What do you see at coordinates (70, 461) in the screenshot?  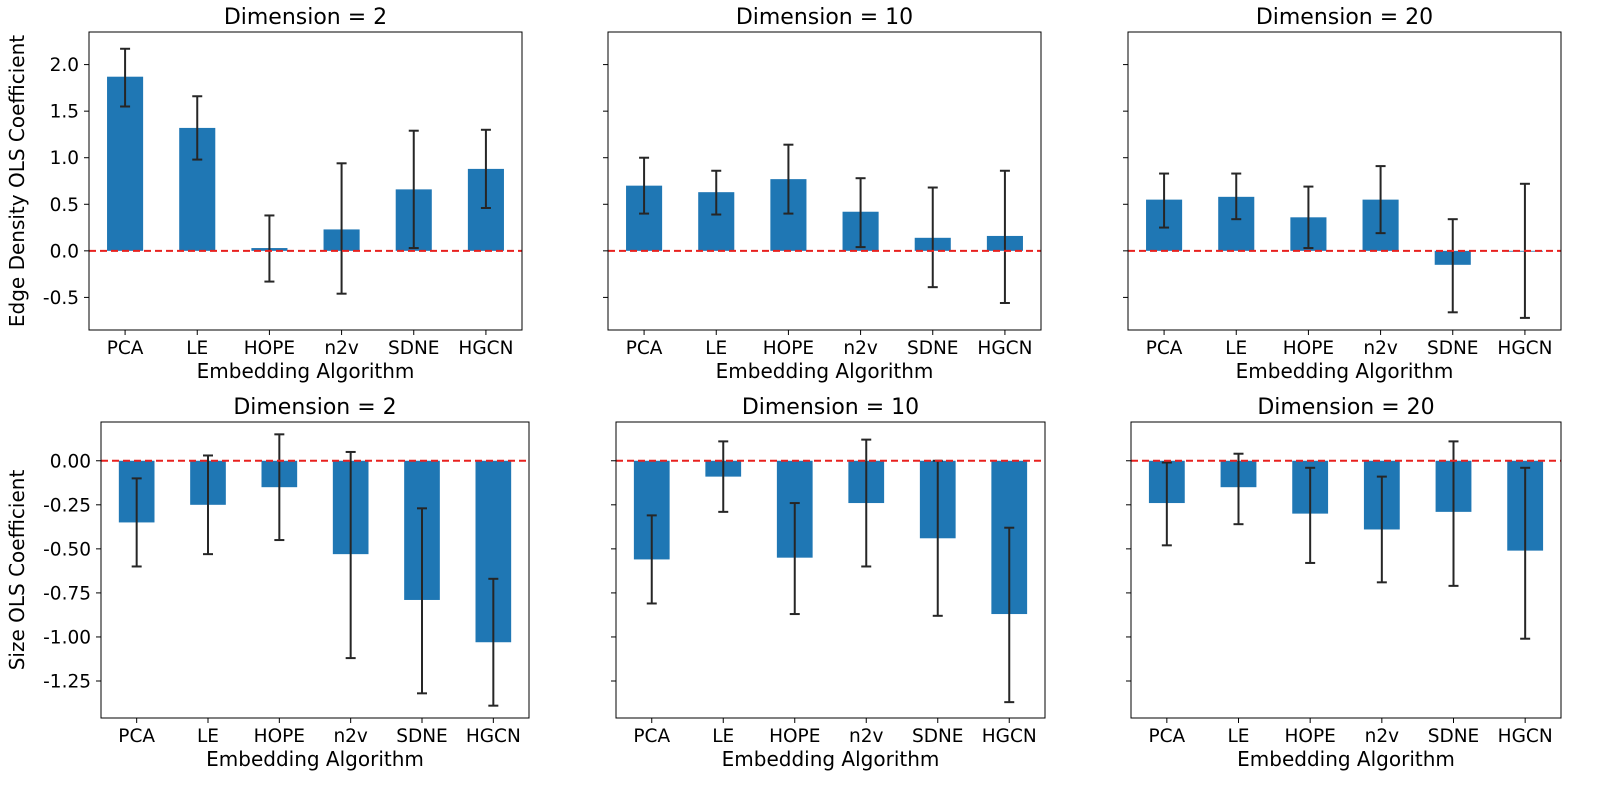 I see `y-tick-label: 0.00` at bounding box center [70, 461].